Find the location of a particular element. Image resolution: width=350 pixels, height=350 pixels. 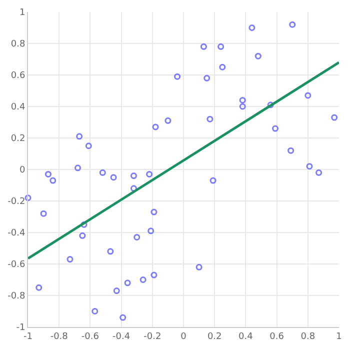

x-tick-label: -0.6 is located at coordinates (90, 337).